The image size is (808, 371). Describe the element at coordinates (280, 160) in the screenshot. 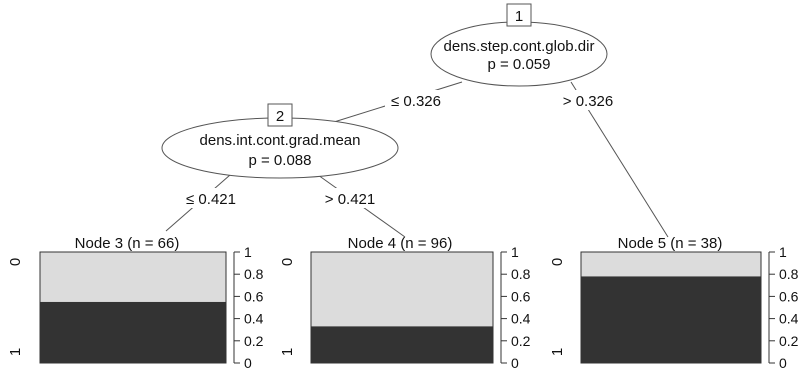

I see `node-2-pvalue: p = 0.088` at that location.